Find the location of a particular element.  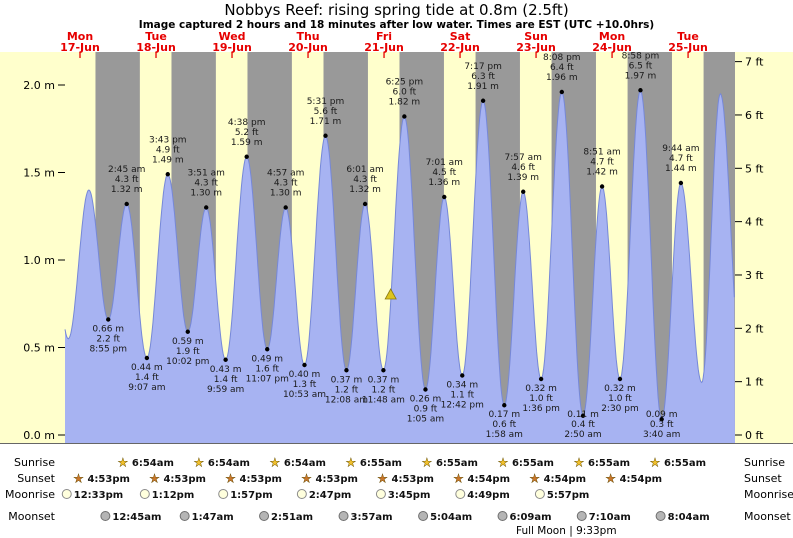

high-tide-label: 4.3 ft is located at coordinates (206, 184).